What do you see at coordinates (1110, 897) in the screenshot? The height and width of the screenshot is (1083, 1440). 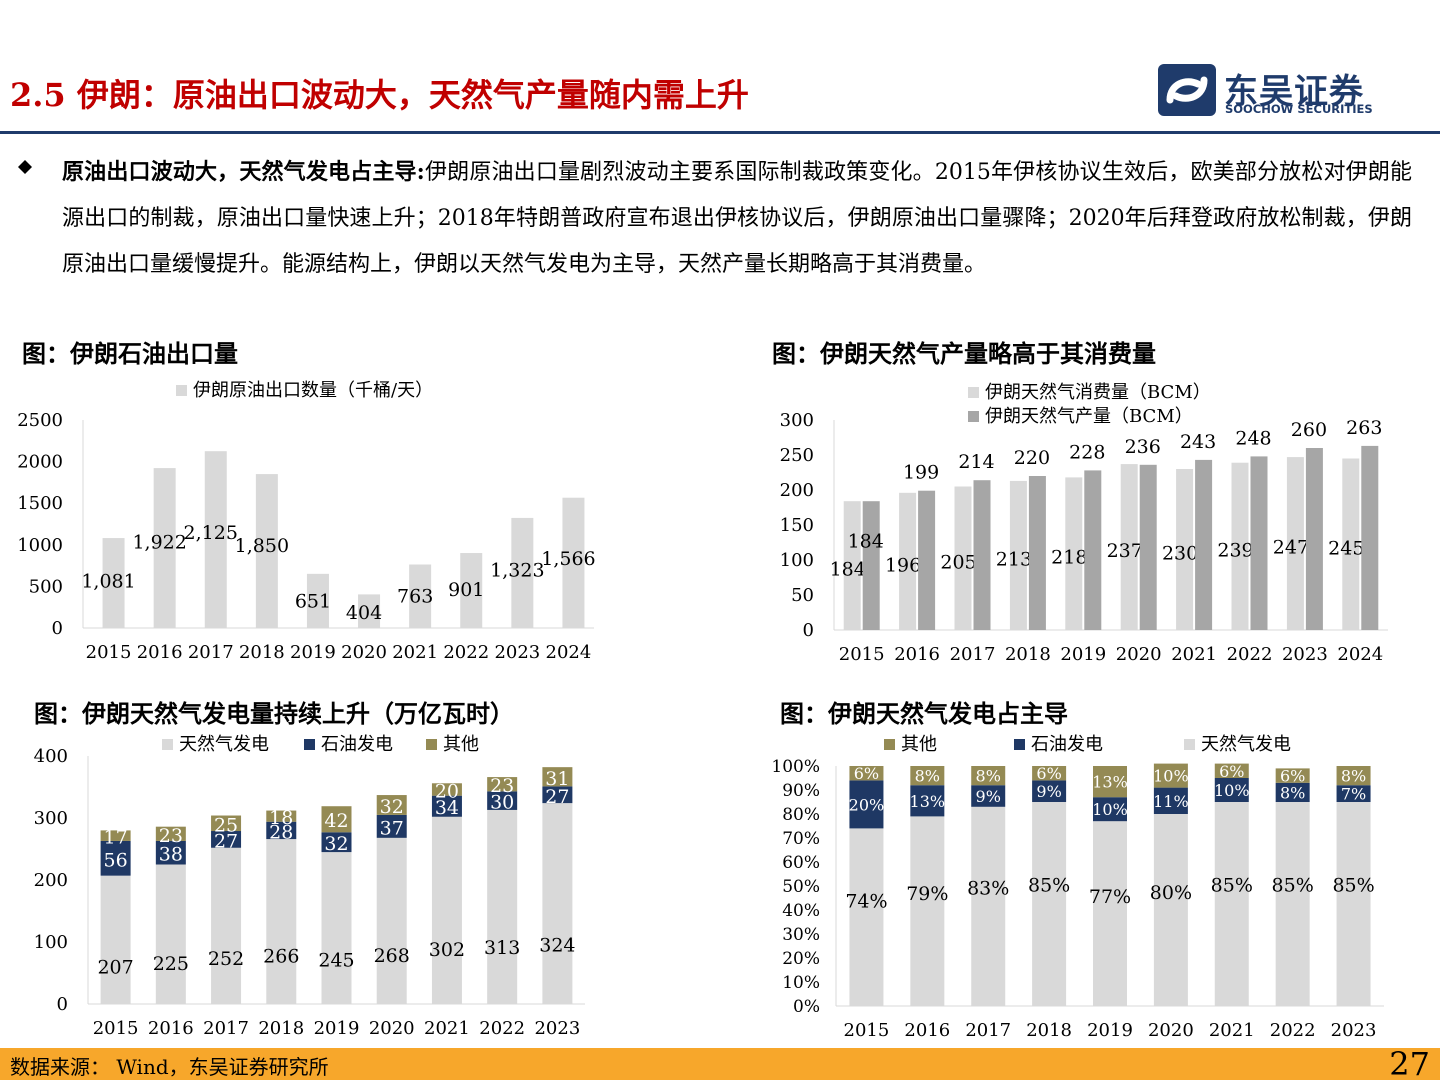 I see `data-label: 77%` at bounding box center [1110, 897].